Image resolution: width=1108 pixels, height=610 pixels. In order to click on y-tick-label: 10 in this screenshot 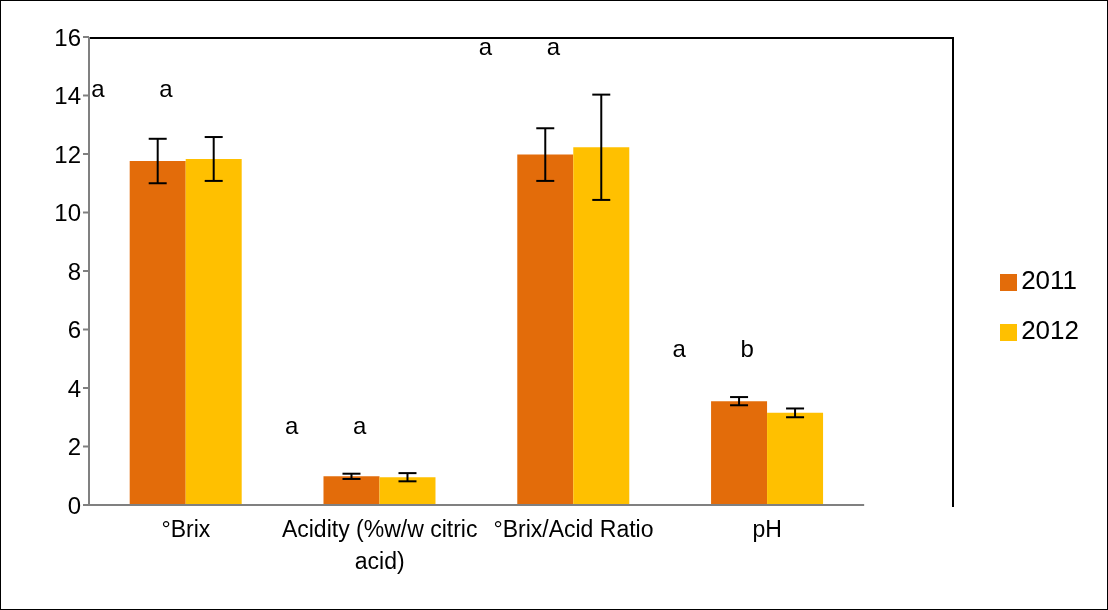, I will do `click(67, 213)`.